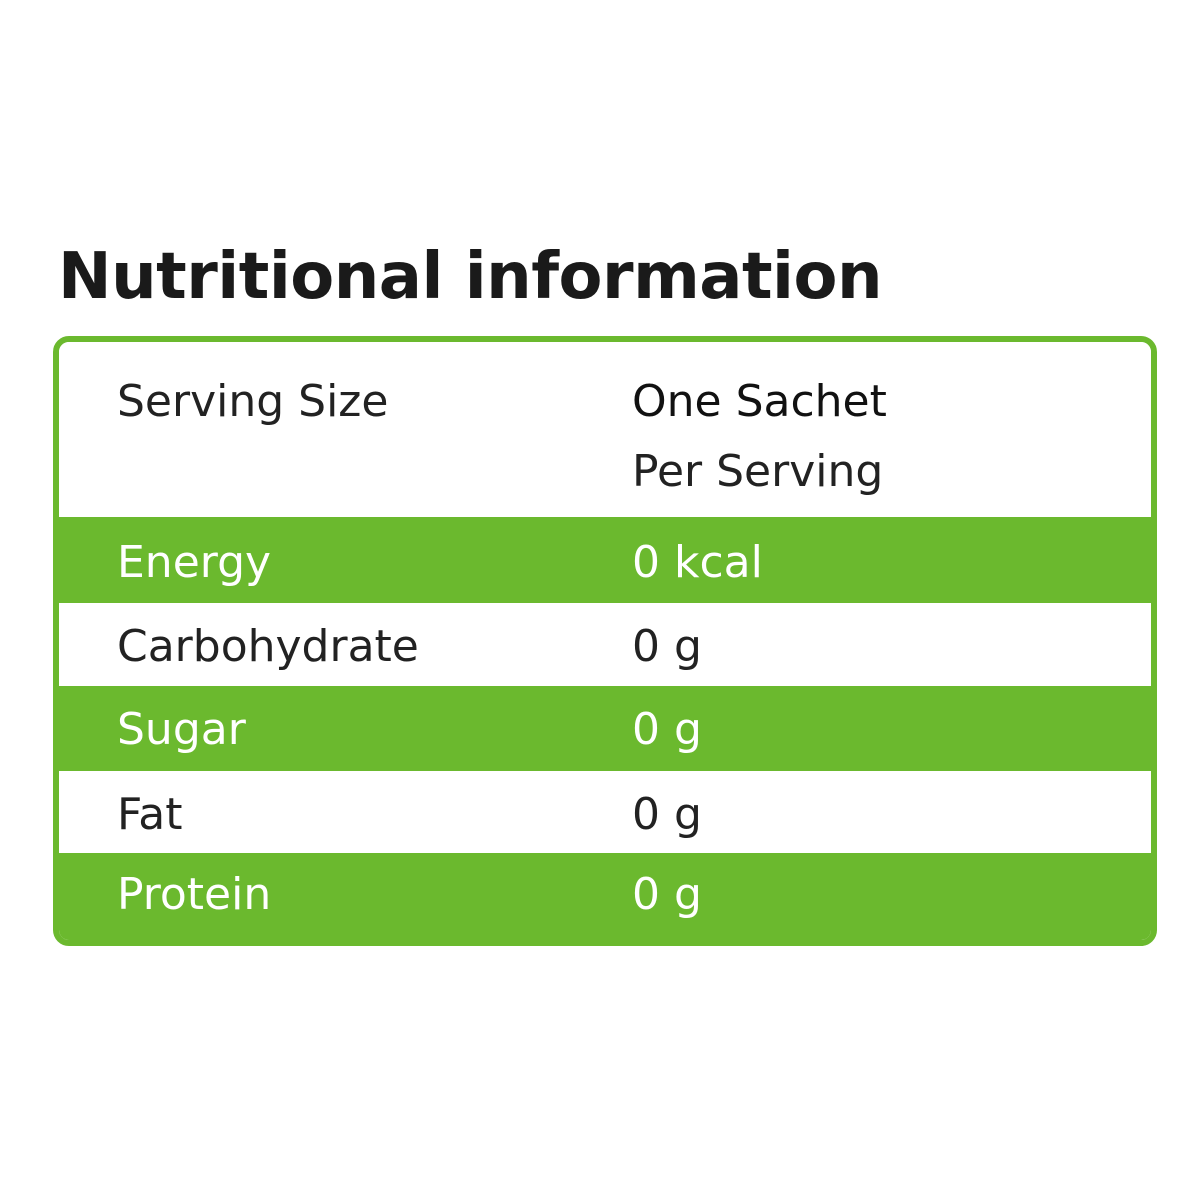 The height and width of the screenshot is (1202, 1200). Describe the element at coordinates (759, 401) in the screenshot. I see `serving-size-value: One Sachet` at that location.